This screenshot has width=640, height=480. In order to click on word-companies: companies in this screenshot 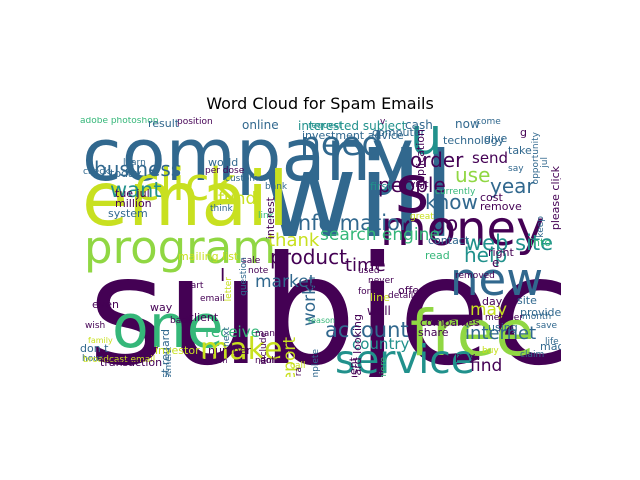, I will do `click(450, 322)`.